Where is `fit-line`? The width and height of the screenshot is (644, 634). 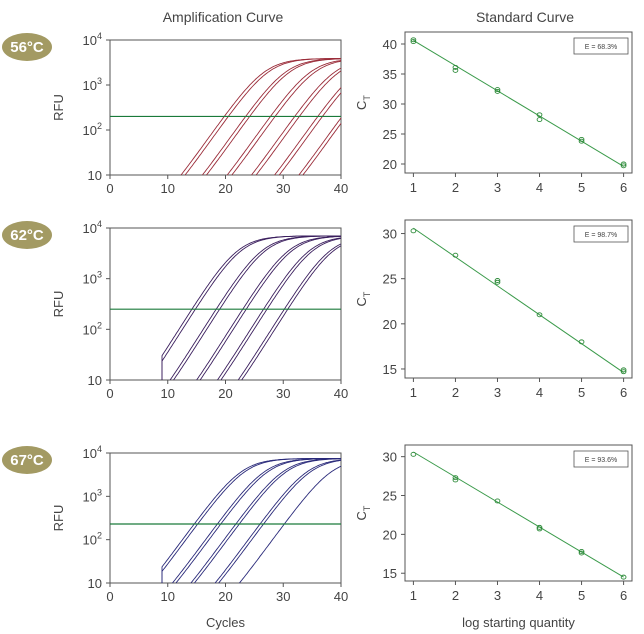
fit-line is located at coordinates (518, 103).